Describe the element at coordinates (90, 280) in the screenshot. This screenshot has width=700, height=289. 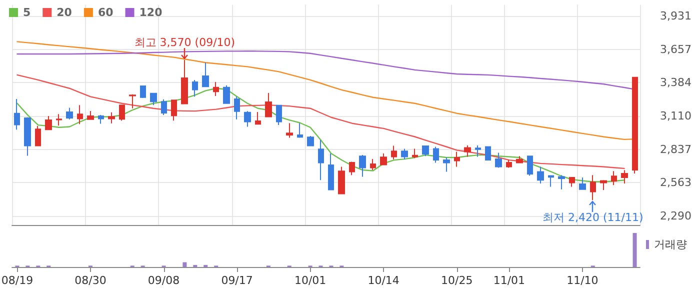
I see `x-tick-label: 08/30` at that location.